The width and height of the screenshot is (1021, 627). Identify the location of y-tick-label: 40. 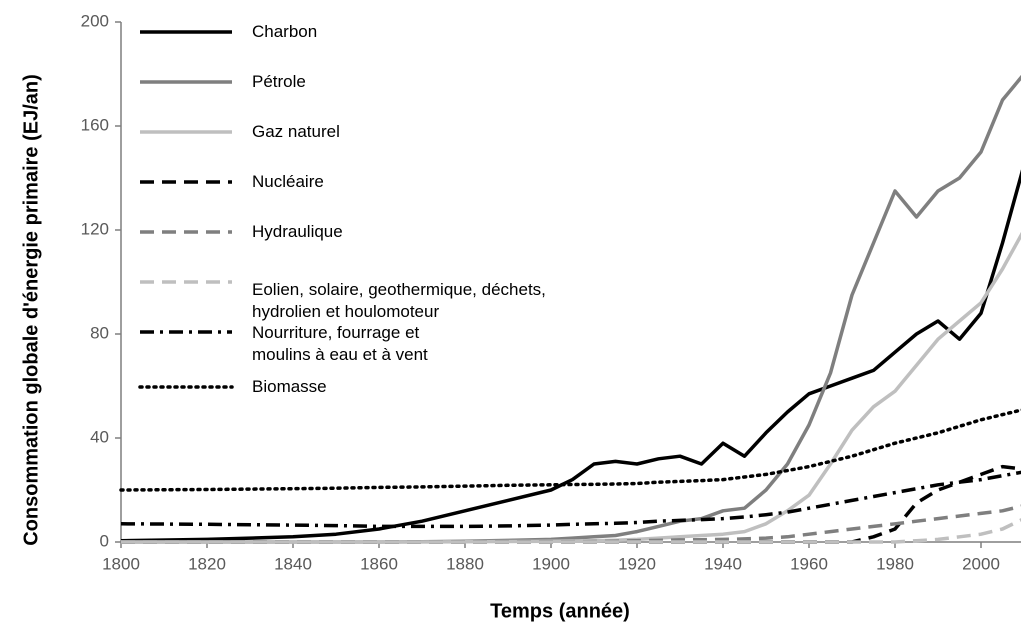
(99, 436).